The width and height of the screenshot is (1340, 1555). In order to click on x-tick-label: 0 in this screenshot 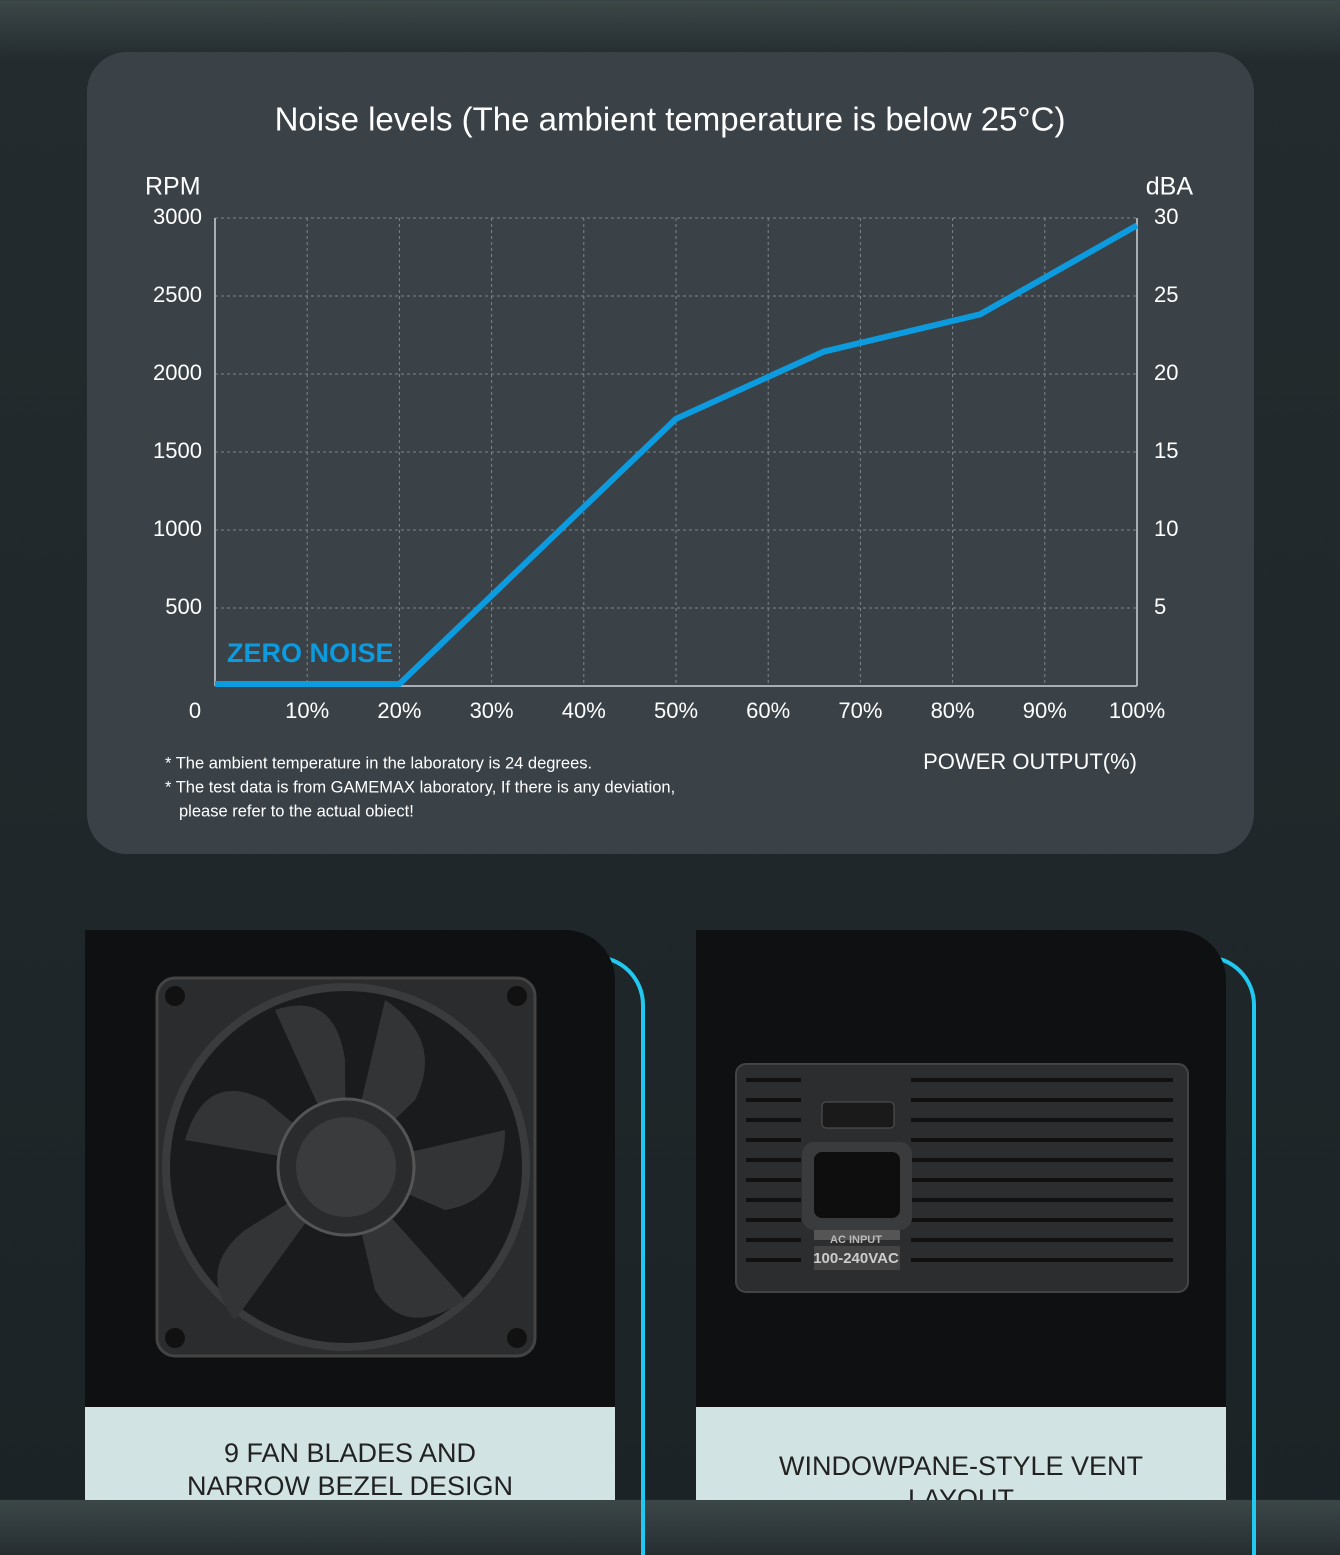, I will do `click(195, 710)`.